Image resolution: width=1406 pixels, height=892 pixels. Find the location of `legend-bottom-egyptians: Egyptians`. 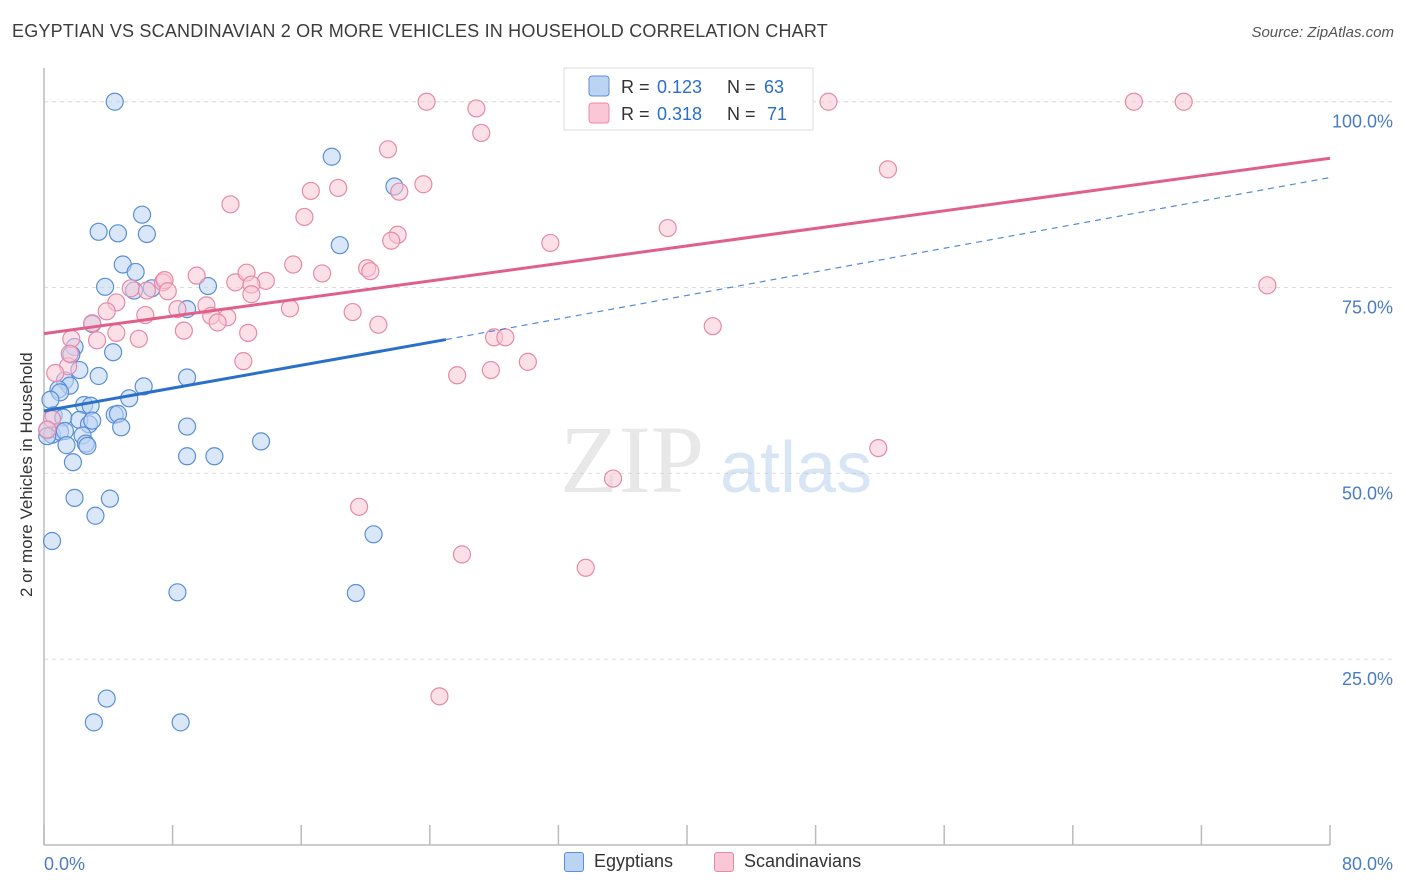

legend-bottom-egyptians: Egyptians is located at coordinates (618, 861).